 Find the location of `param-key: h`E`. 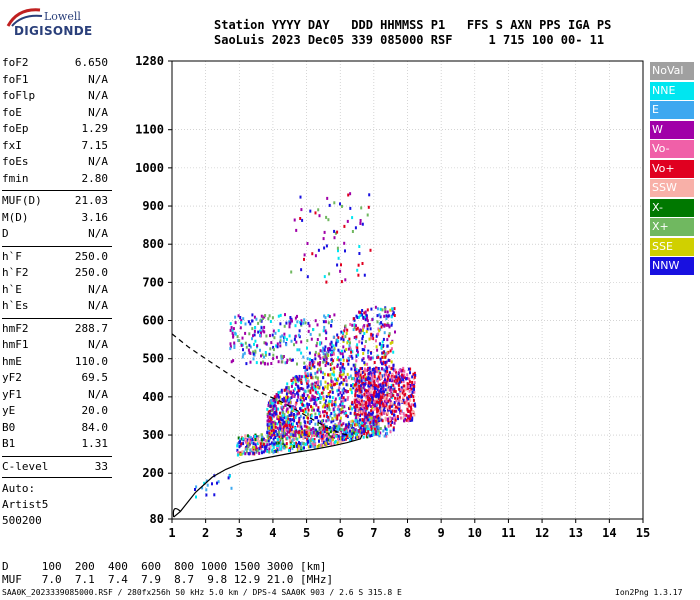

param-key: h`E is located at coordinates (12, 289).